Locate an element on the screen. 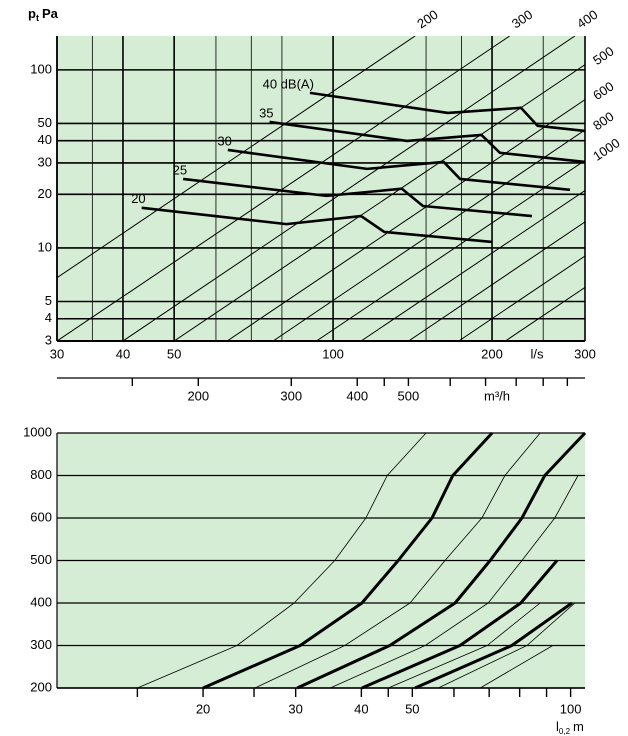 The width and height of the screenshot is (628, 736). label-unit: Pa is located at coordinates (50, 13).